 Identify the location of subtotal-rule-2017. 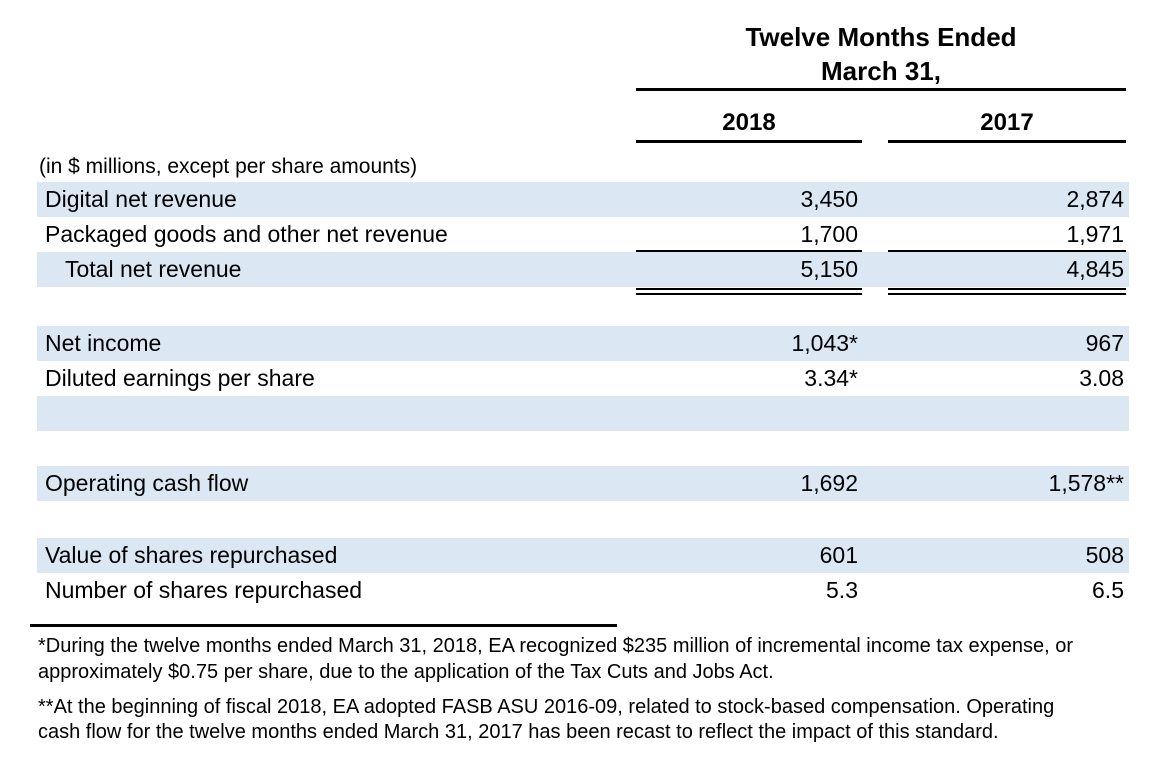
(1007, 251).